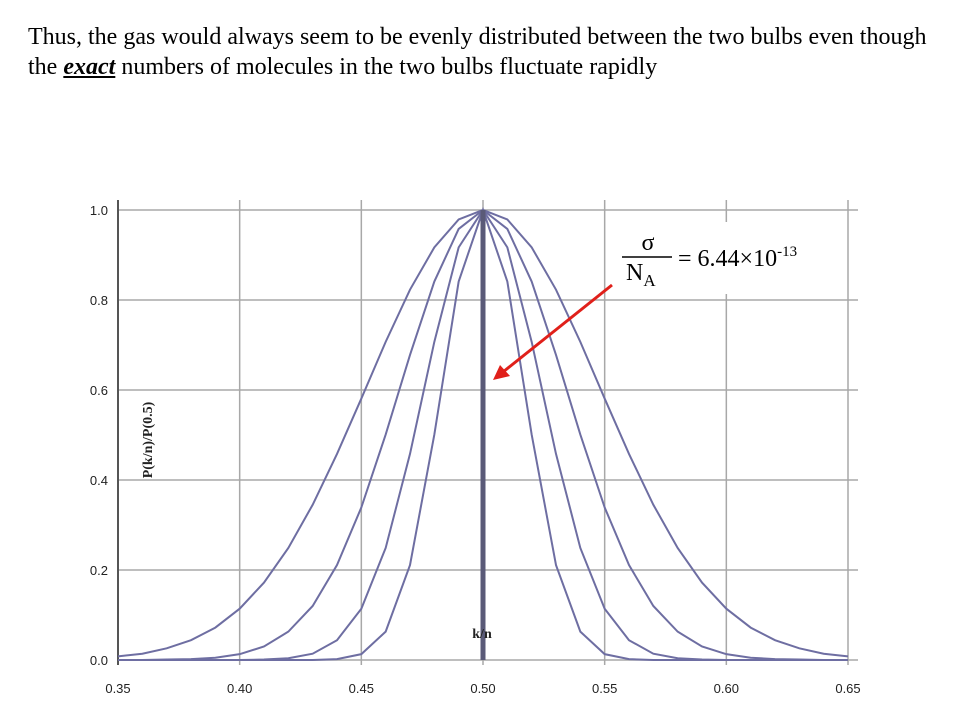 This screenshot has height=720, width=960. Describe the element at coordinates (634, 273) in the screenshot. I see `denominator: N` at that location.